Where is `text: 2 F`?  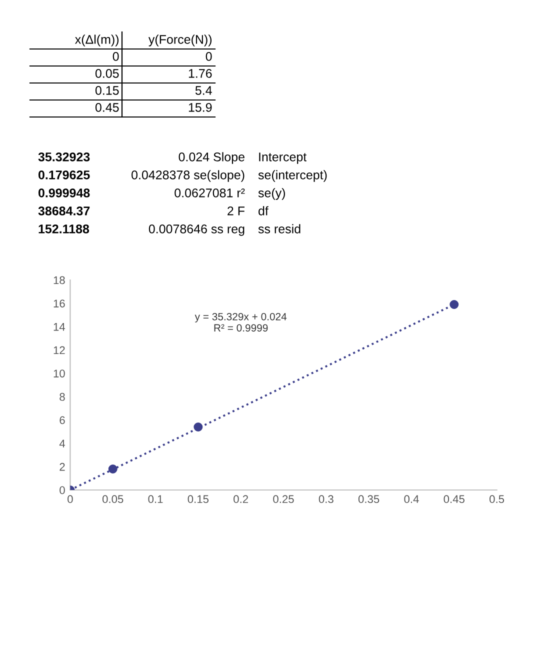 text: 2 F is located at coordinates (236, 211).